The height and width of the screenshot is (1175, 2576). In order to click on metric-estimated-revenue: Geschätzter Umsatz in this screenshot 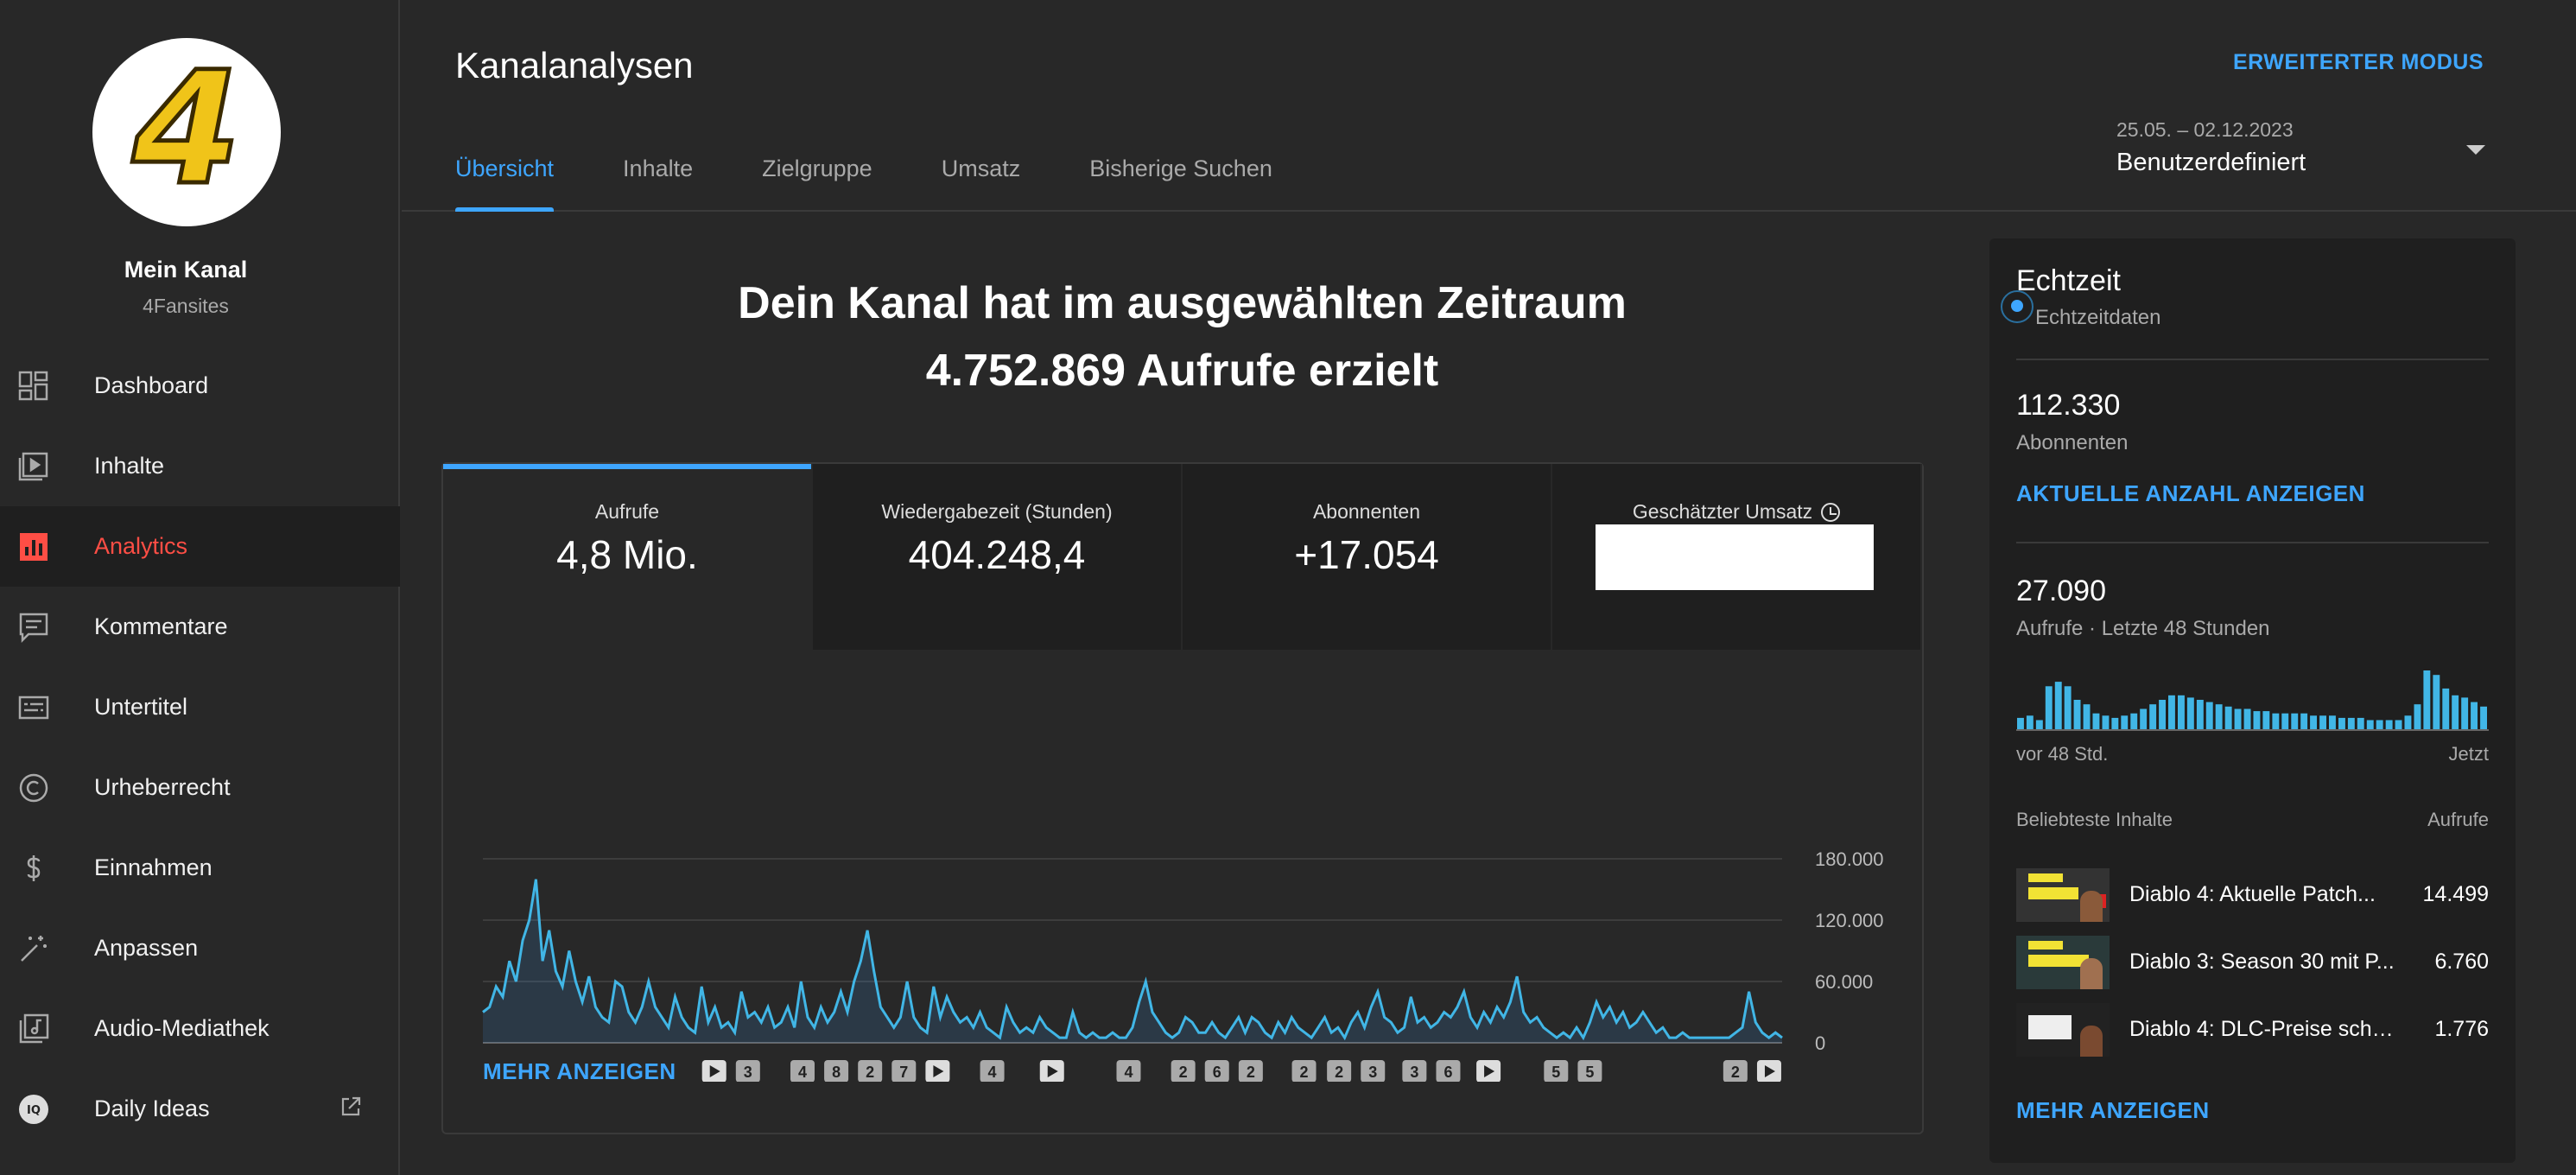, I will do `click(1737, 557)`.